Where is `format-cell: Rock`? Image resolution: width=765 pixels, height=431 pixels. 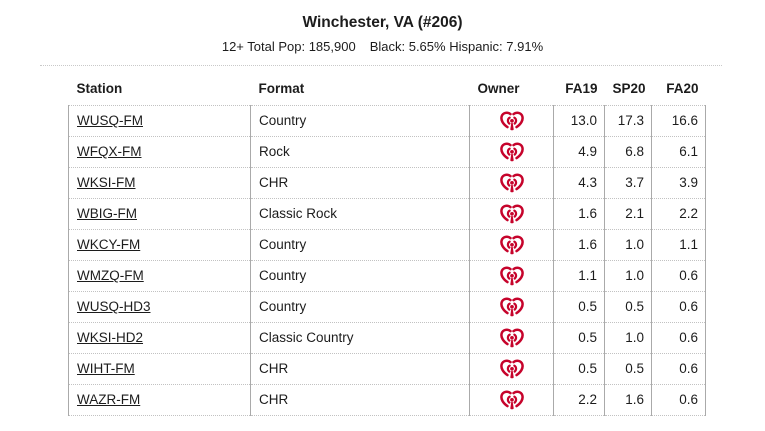
format-cell: Rock is located at coordinates (360, 152).